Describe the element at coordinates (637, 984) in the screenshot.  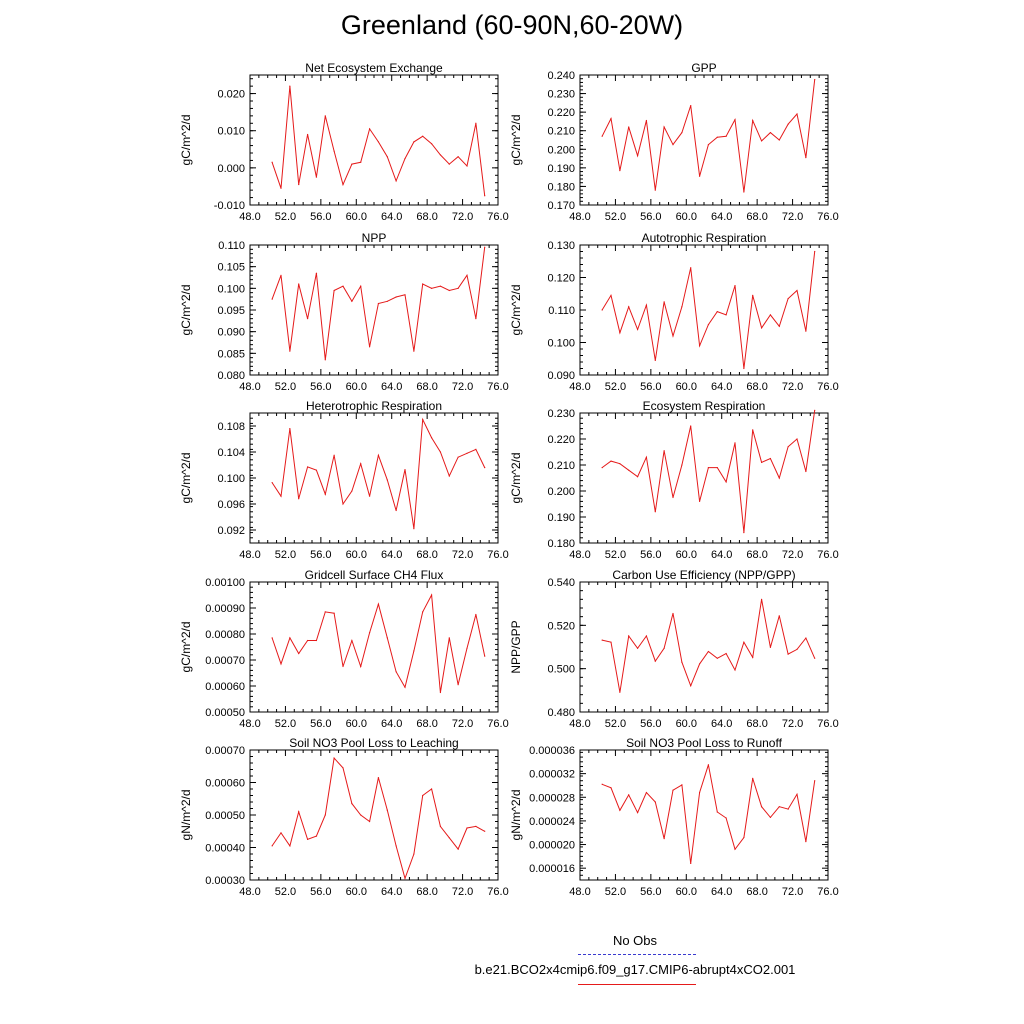
I see `legend-case-line` at that location.